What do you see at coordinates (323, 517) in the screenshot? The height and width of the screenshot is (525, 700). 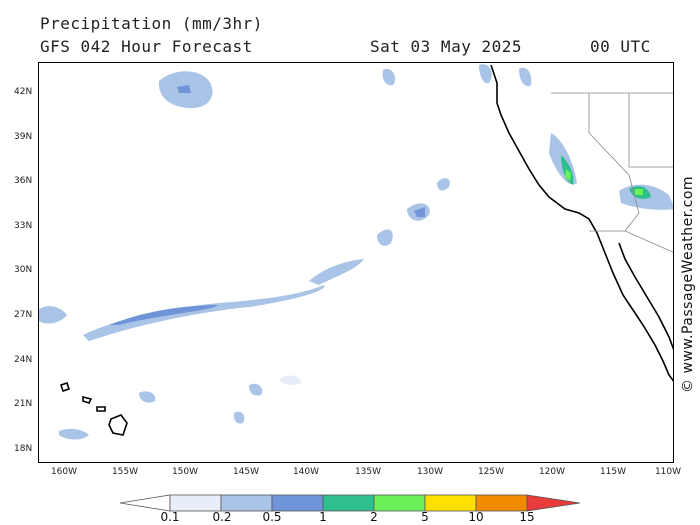 I see `legend-label: 1` at bounding box center [323, 517].